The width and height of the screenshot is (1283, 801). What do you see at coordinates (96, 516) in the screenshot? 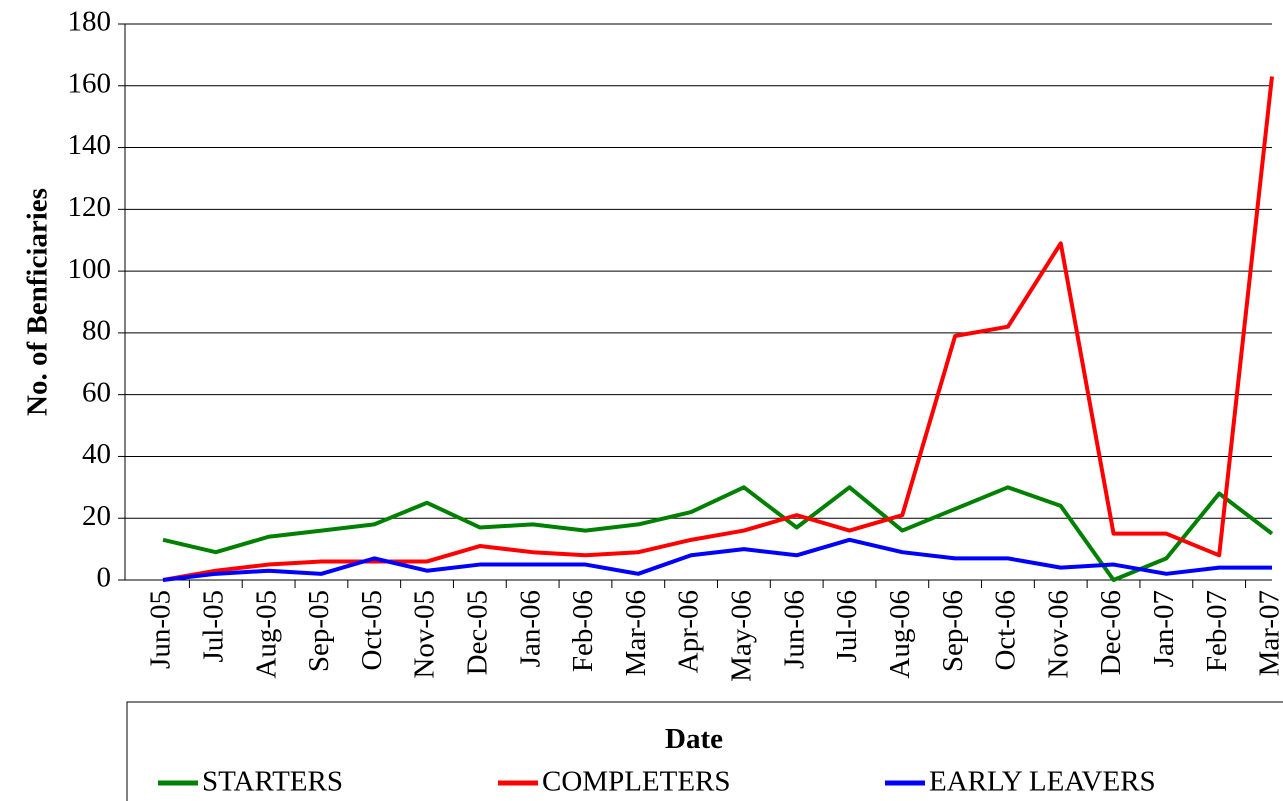
I see `y-tick-label: 20` at bounding box center [96, 516].